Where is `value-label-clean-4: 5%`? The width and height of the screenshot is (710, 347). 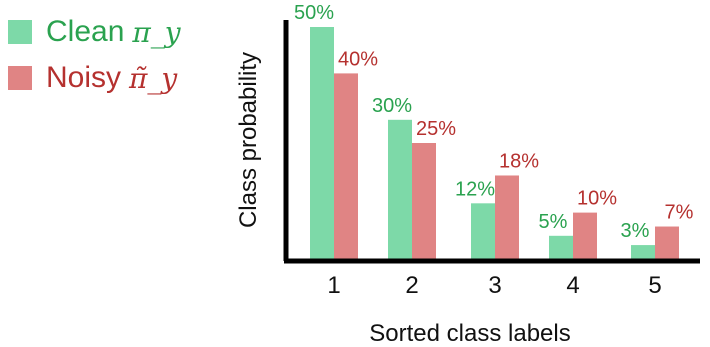 value-label-clean-4: 5% is located at coordinates (553, 222).